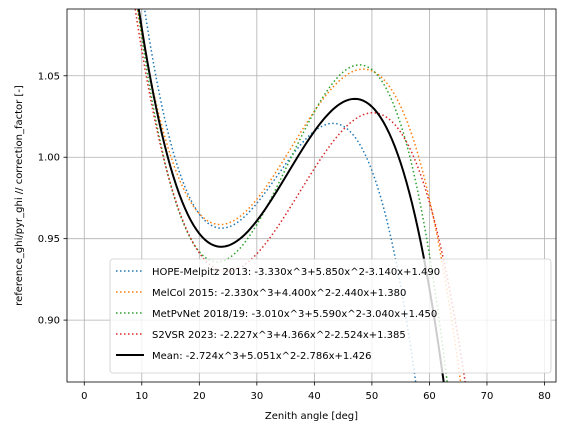 This screenshot has height=432, width=576. Describe the element at coordinates (311, 416) in the screenshot. I see `x-axis-label: Zenith angle [deg]` at that location.